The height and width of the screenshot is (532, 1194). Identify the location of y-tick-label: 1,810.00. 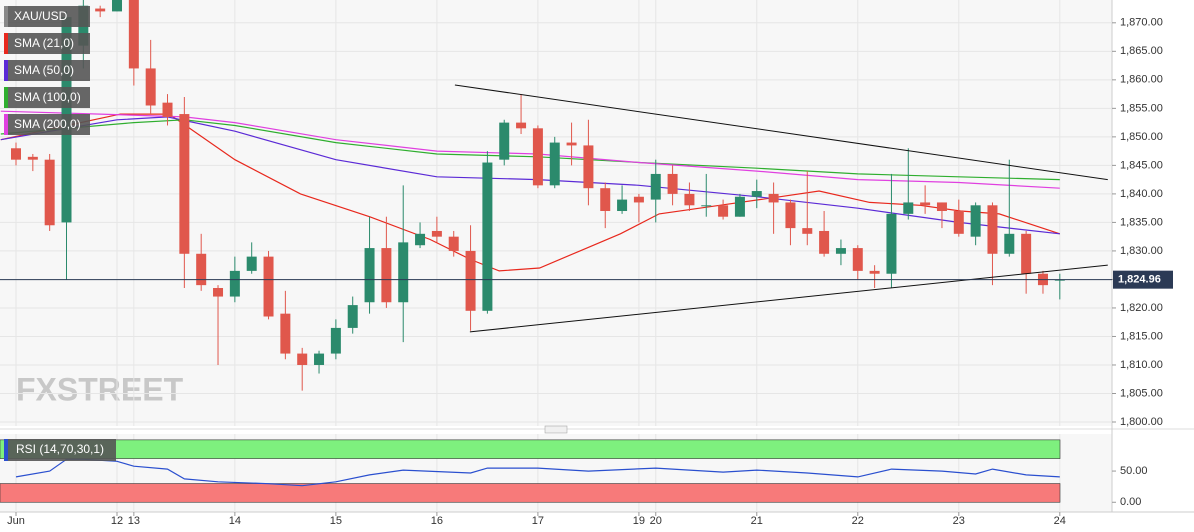
(1141, 365).